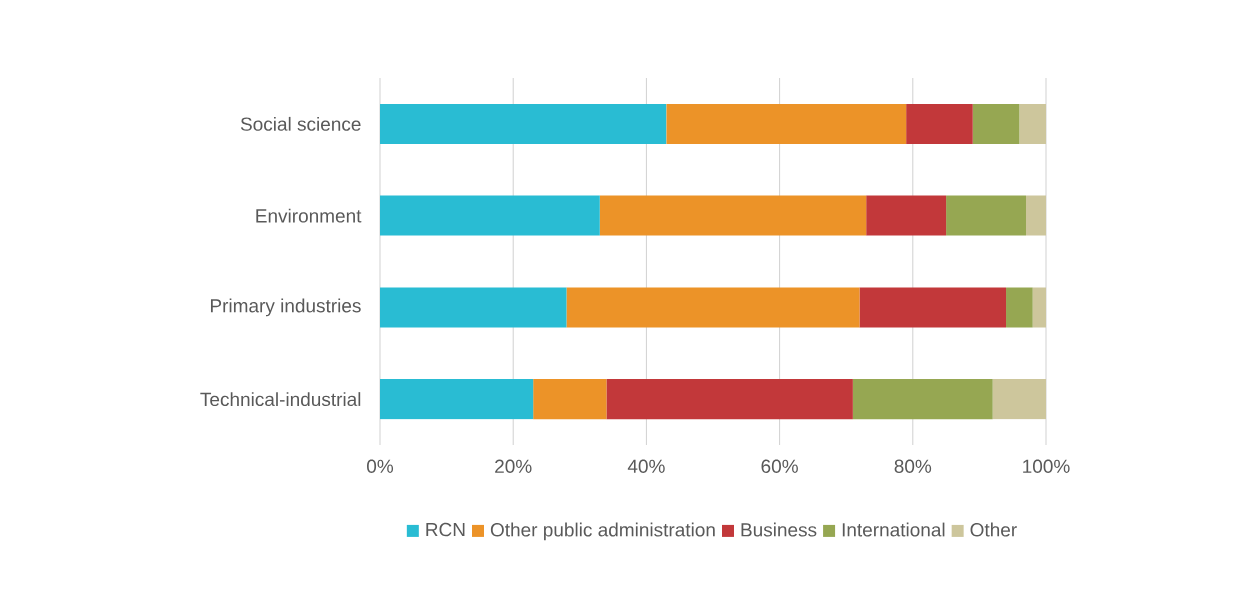 The height and width of the screenshot is (590, 1243). I want to click on y-tick-label: Social science, so click(300, 123).